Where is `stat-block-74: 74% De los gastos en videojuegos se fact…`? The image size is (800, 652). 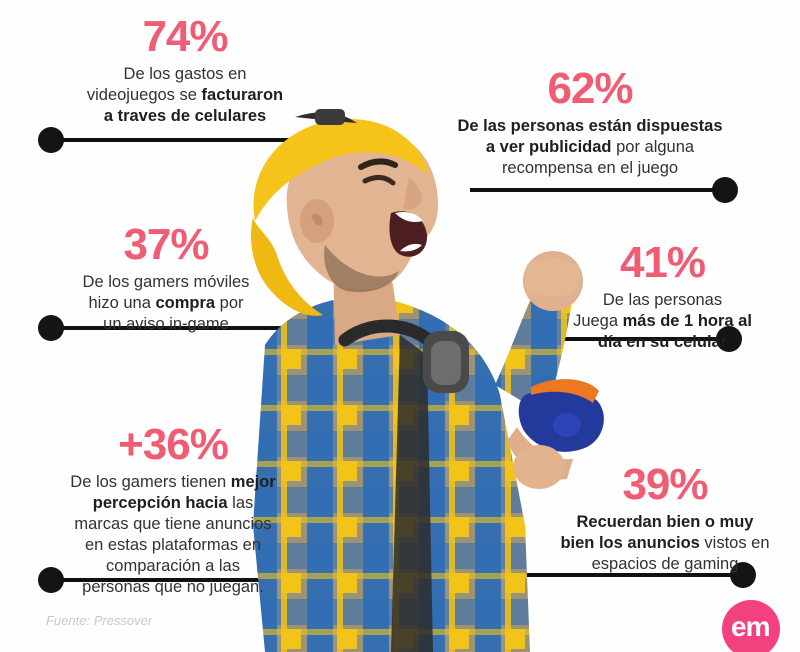
stat-block-74: 74% De los gastos en videojuegos se fact… is located at coordinates (185, 70).